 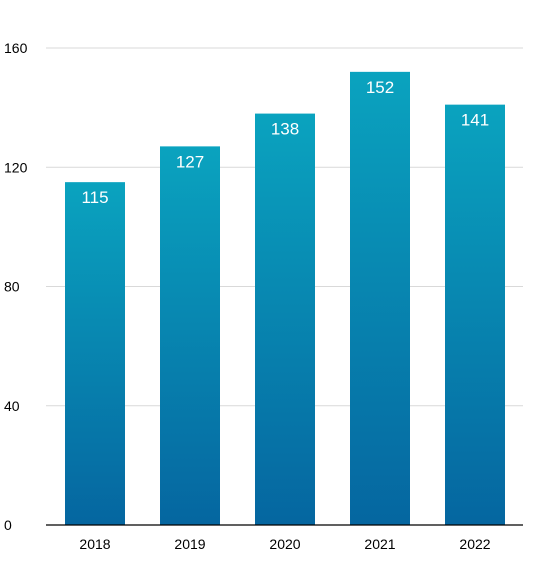 I want to click on data-label-2020: 138, so click(x=285, y=129).